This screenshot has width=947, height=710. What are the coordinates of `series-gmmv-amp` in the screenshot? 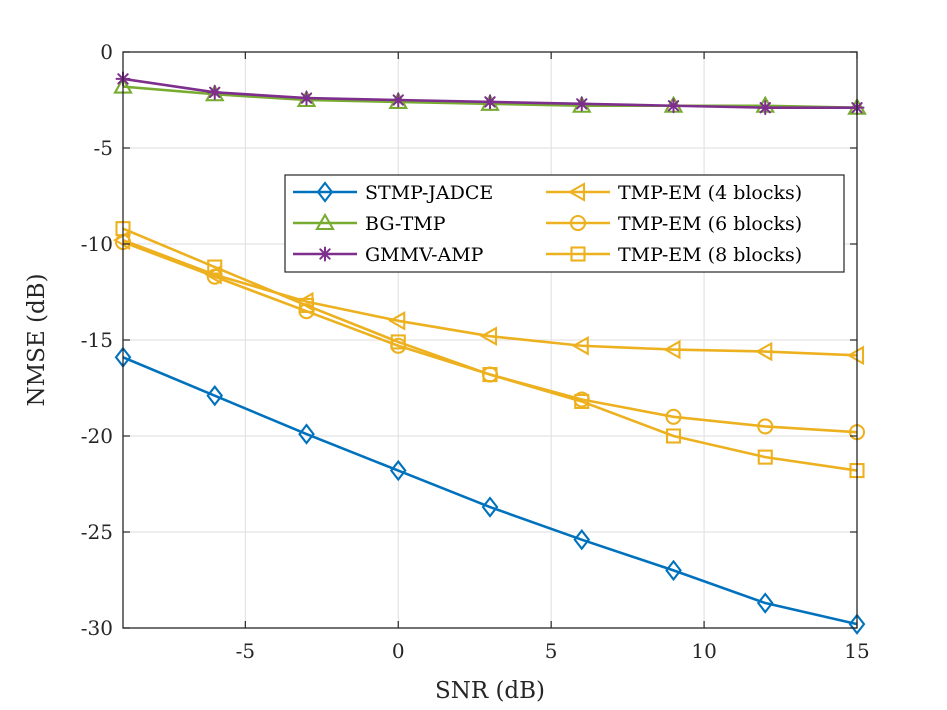 It's located at (490, 93).